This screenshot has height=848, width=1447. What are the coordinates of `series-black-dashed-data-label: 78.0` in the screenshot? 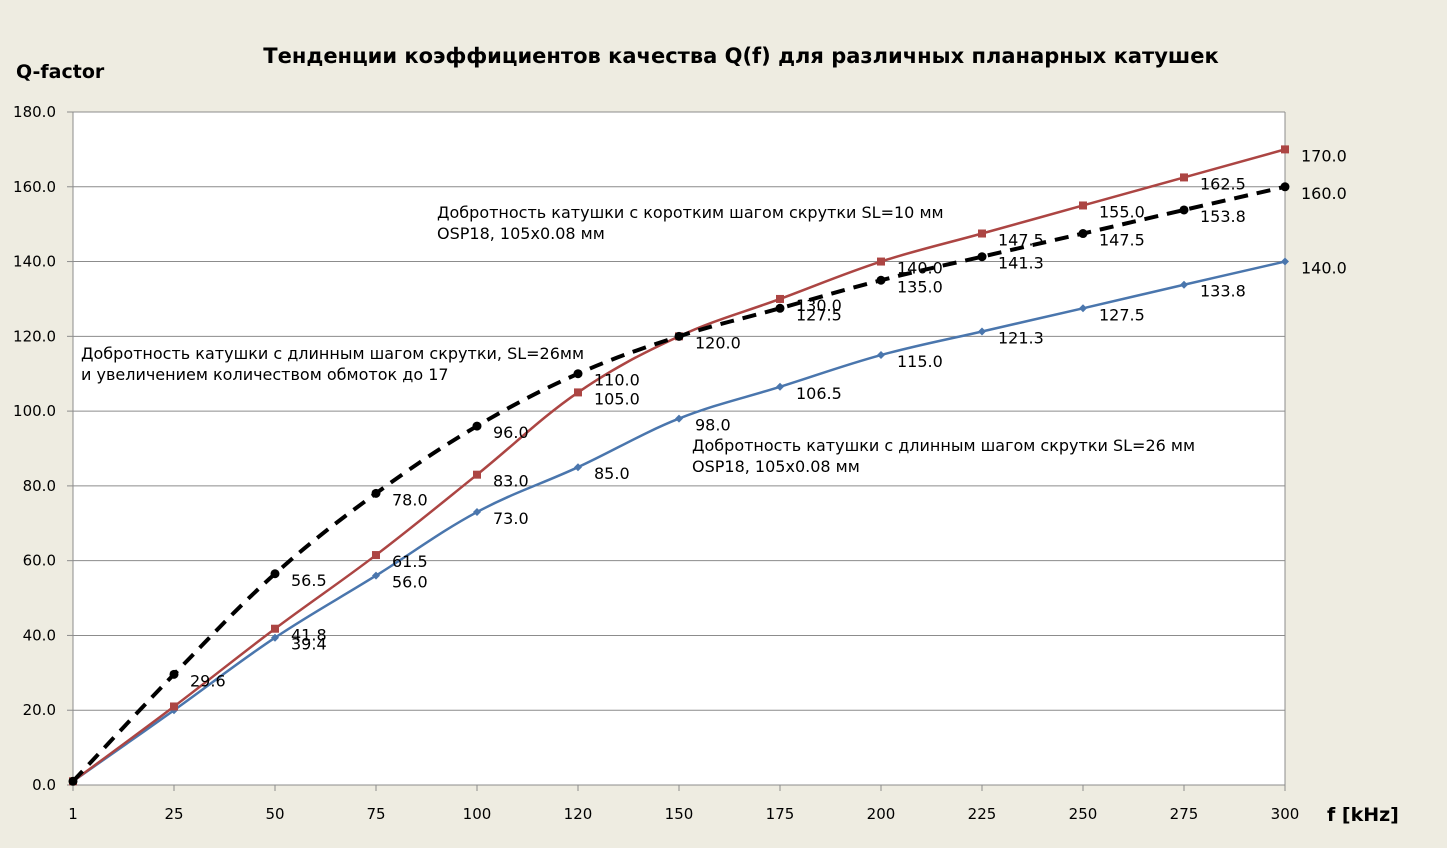 It's located at (410, 499).